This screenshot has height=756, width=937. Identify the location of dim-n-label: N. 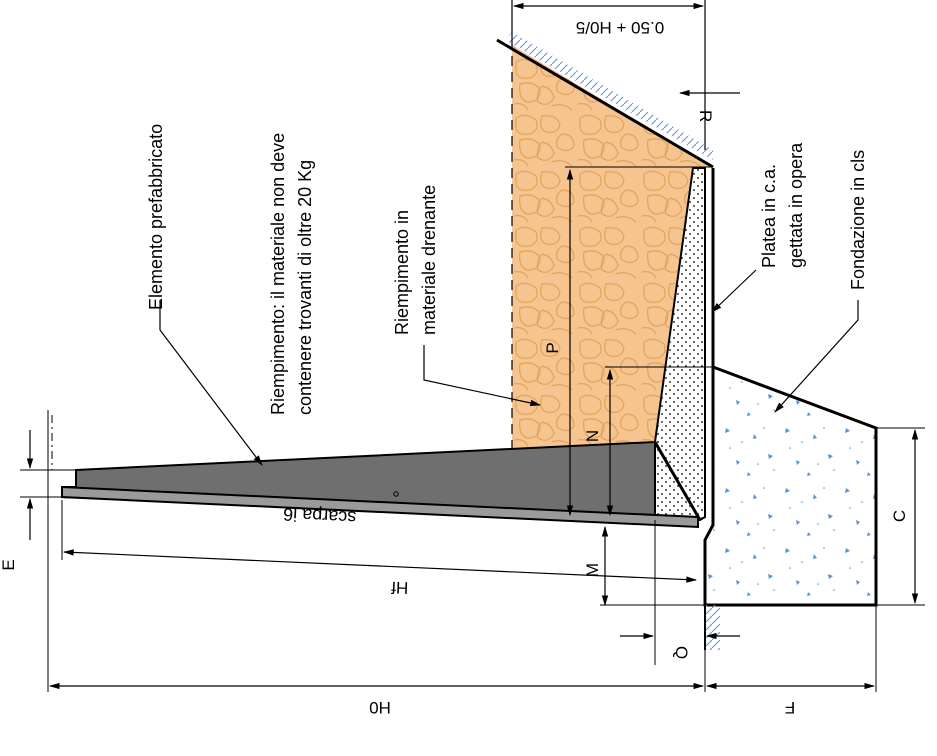
(592, 436).